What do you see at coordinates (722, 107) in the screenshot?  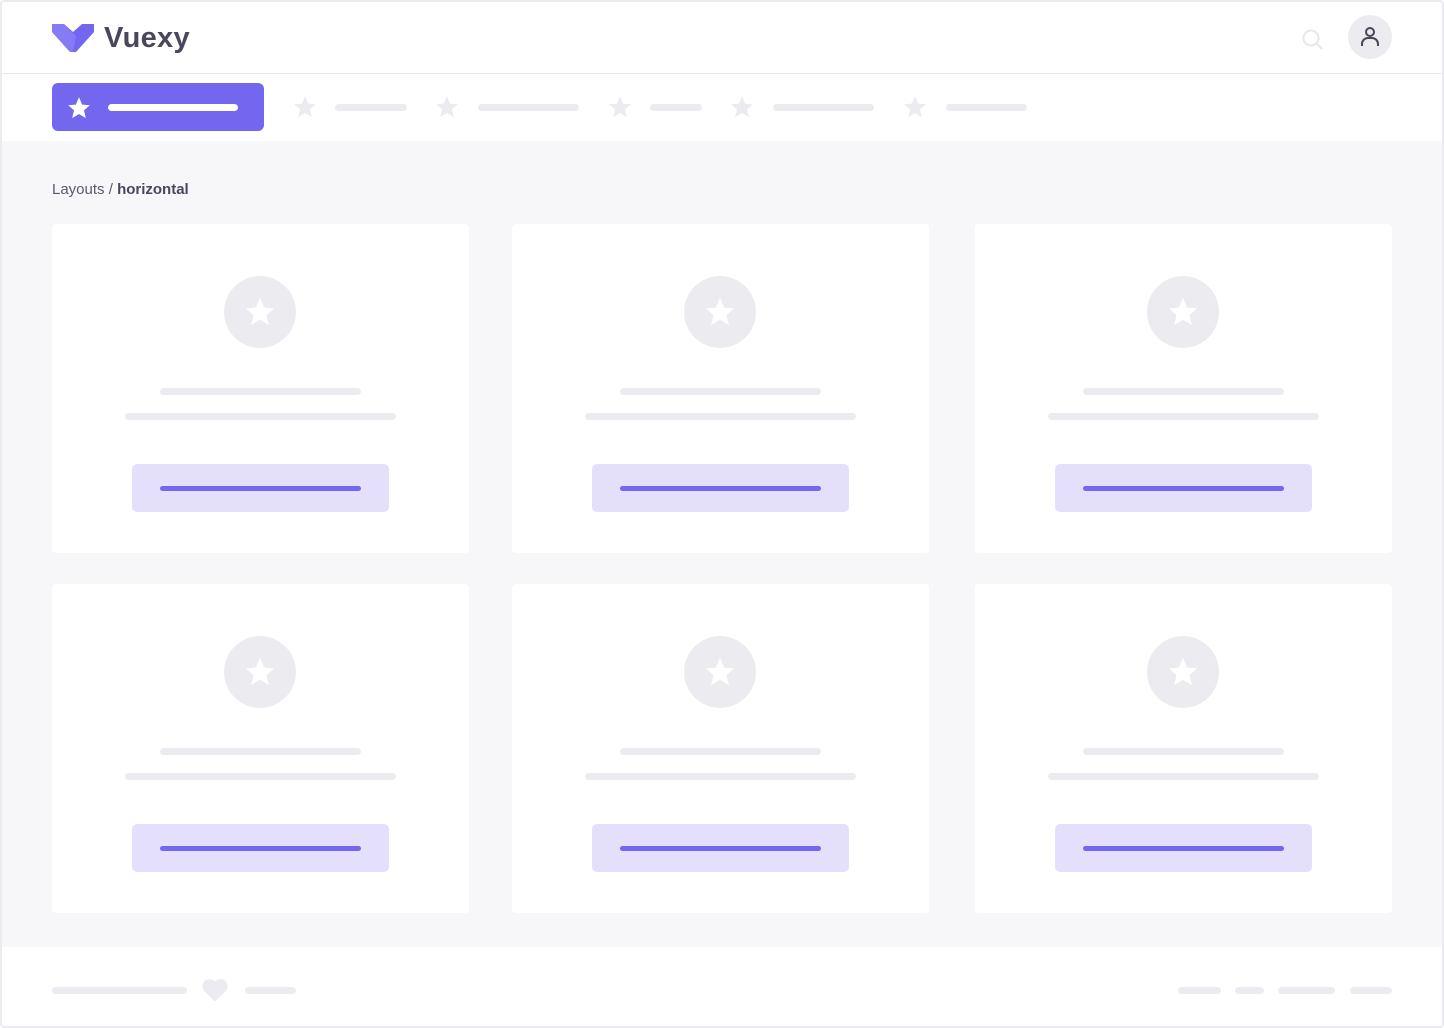 I see `horizontal-nav` at bounding box center [722, 107].